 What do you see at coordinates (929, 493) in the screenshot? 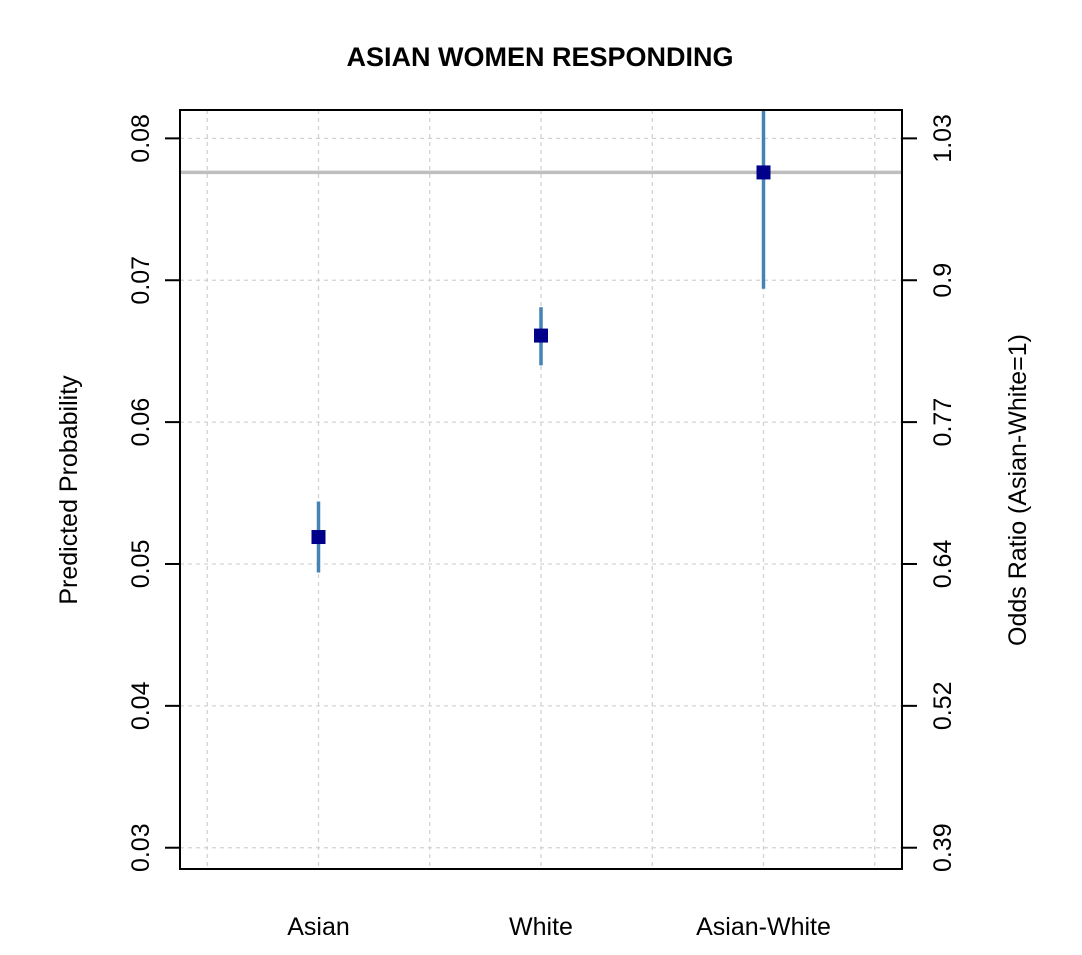
I see `right-y-axis: 0.39 0.52 0.64 0.77 0.9 1.03` at bounding box center [929, 493].